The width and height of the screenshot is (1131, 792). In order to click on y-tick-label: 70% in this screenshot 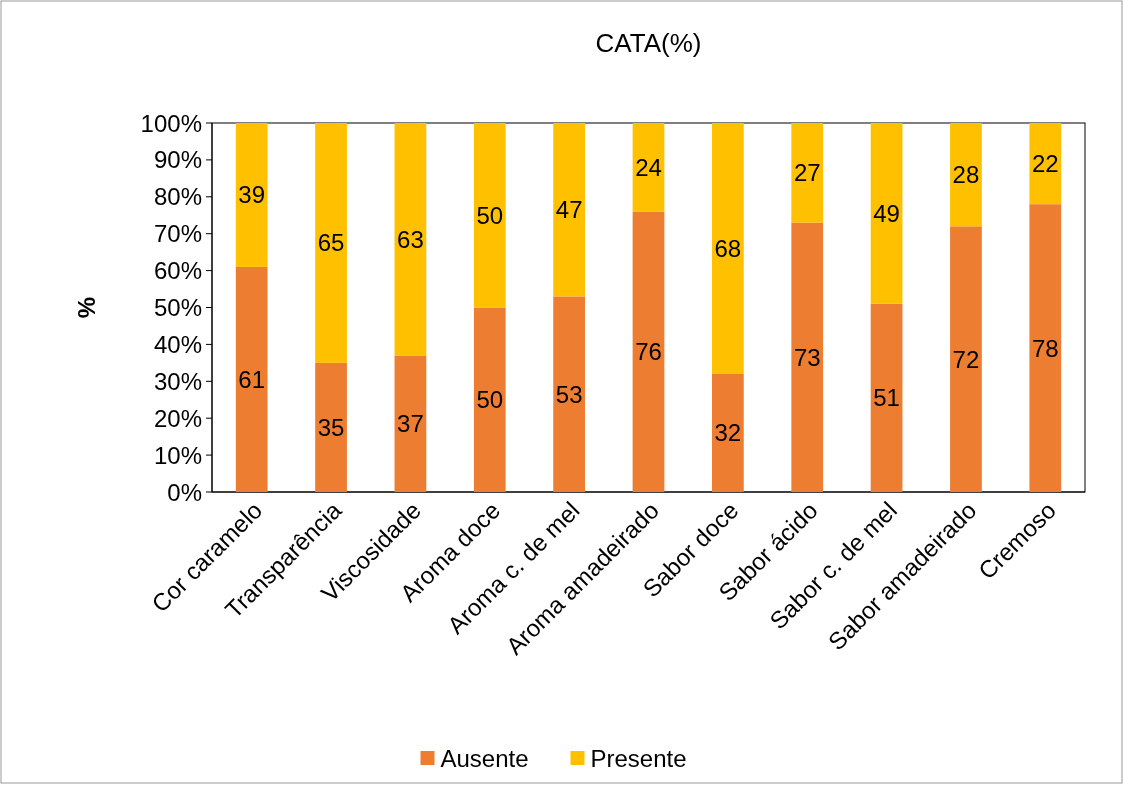, I will do `click(177, 234)`.